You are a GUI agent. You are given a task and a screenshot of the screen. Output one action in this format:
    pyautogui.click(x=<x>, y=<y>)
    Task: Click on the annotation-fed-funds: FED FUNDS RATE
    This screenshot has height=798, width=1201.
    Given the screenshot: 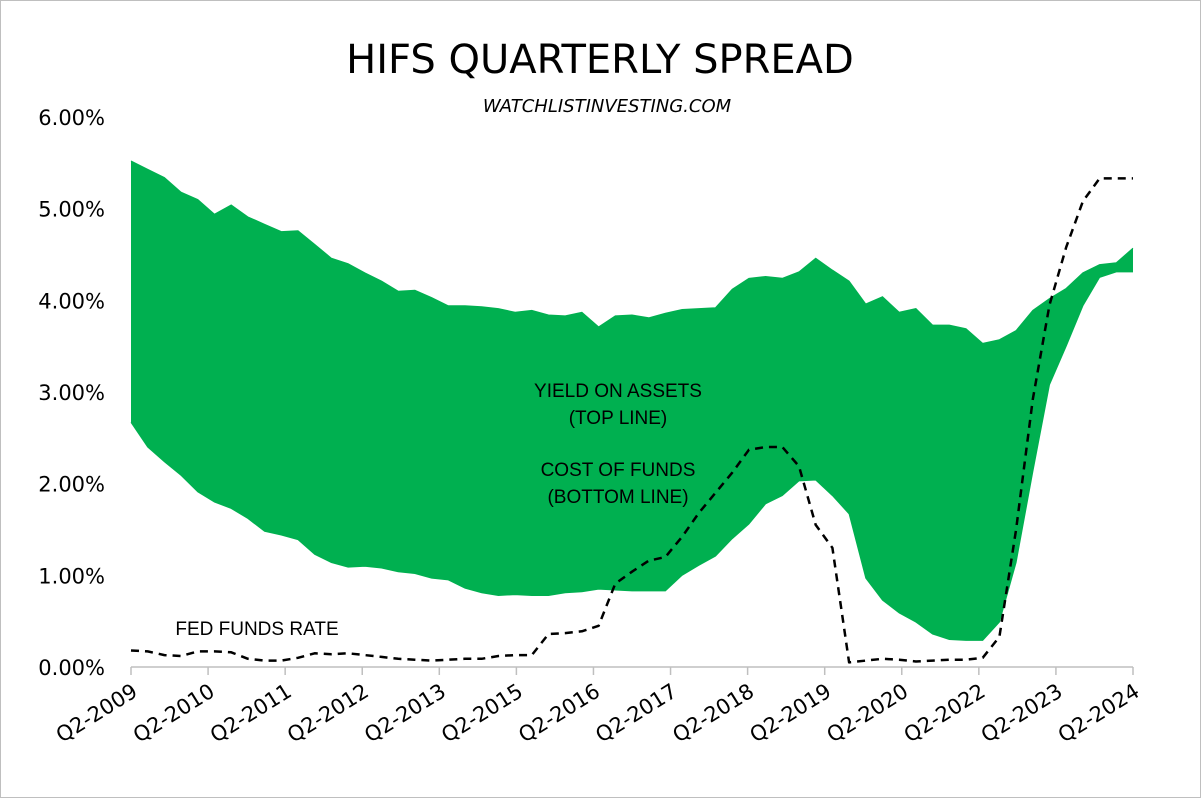 What is the action you would take?
    pyautogui.click(x=256, y=629)
    